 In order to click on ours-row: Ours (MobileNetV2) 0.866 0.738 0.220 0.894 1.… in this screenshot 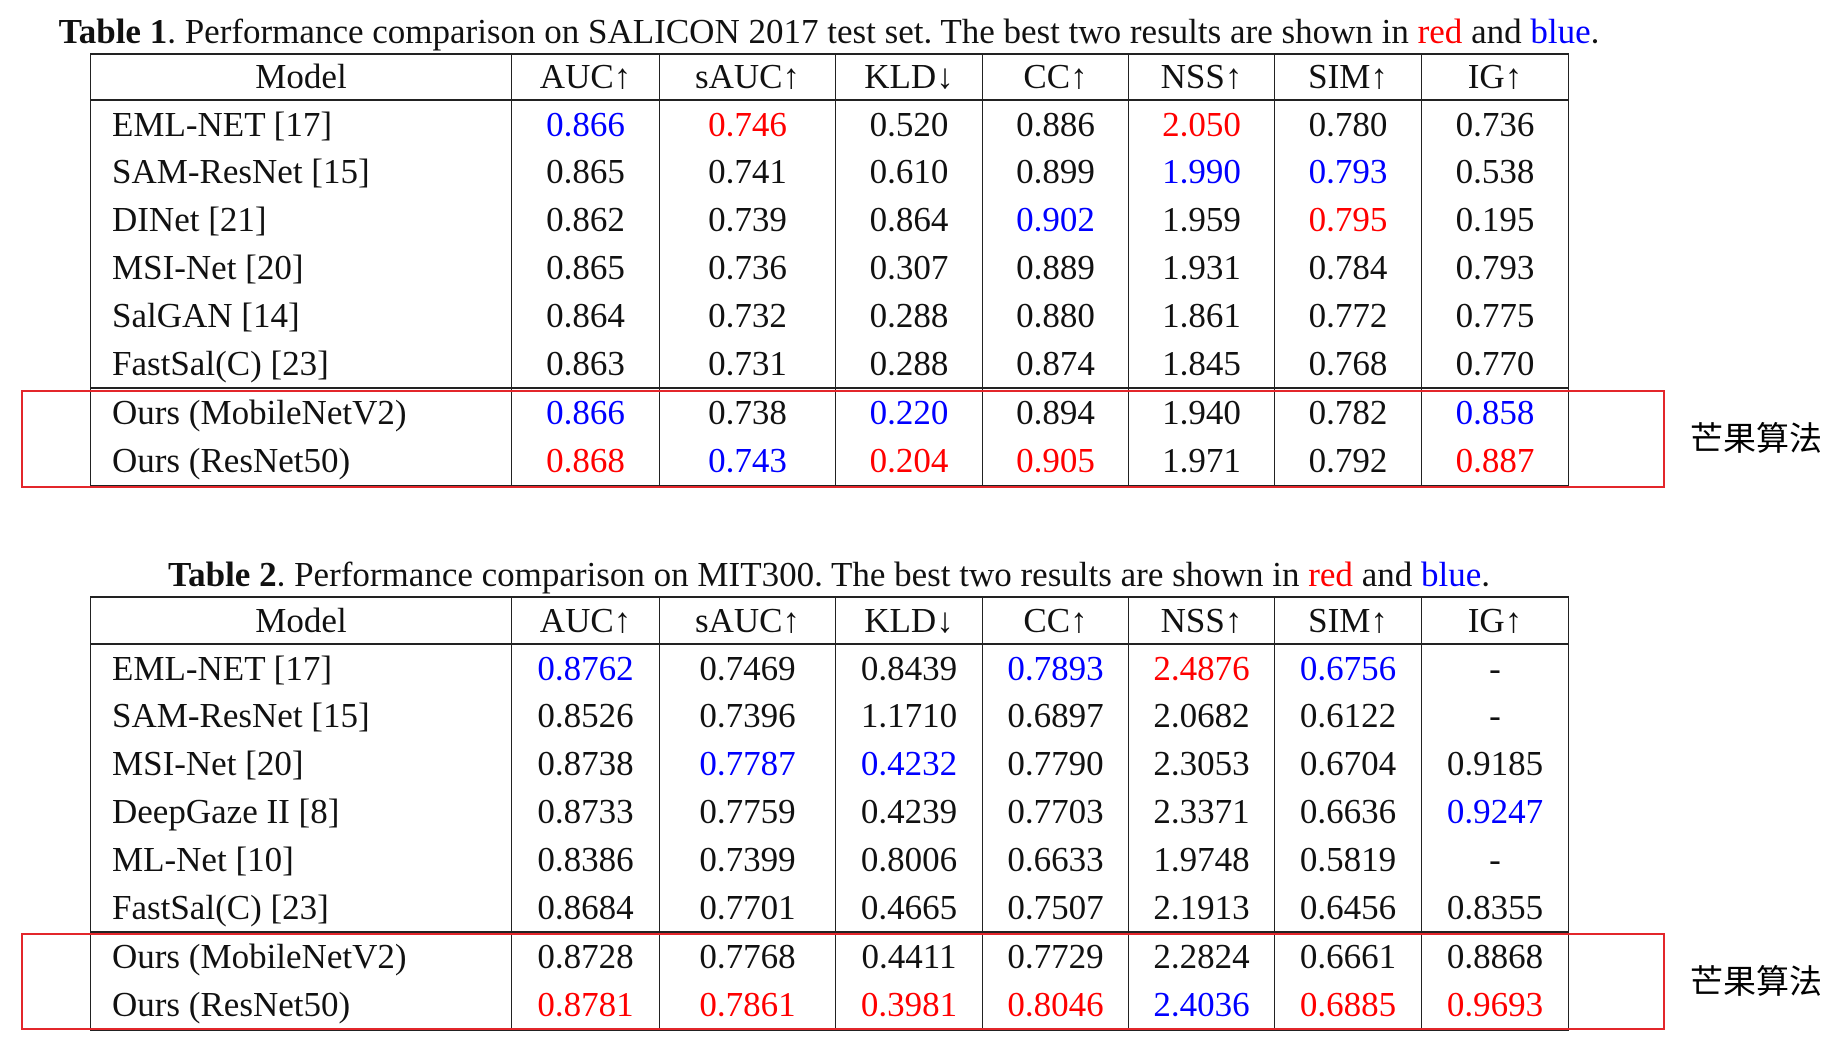, I will do `click(829, 412)`.